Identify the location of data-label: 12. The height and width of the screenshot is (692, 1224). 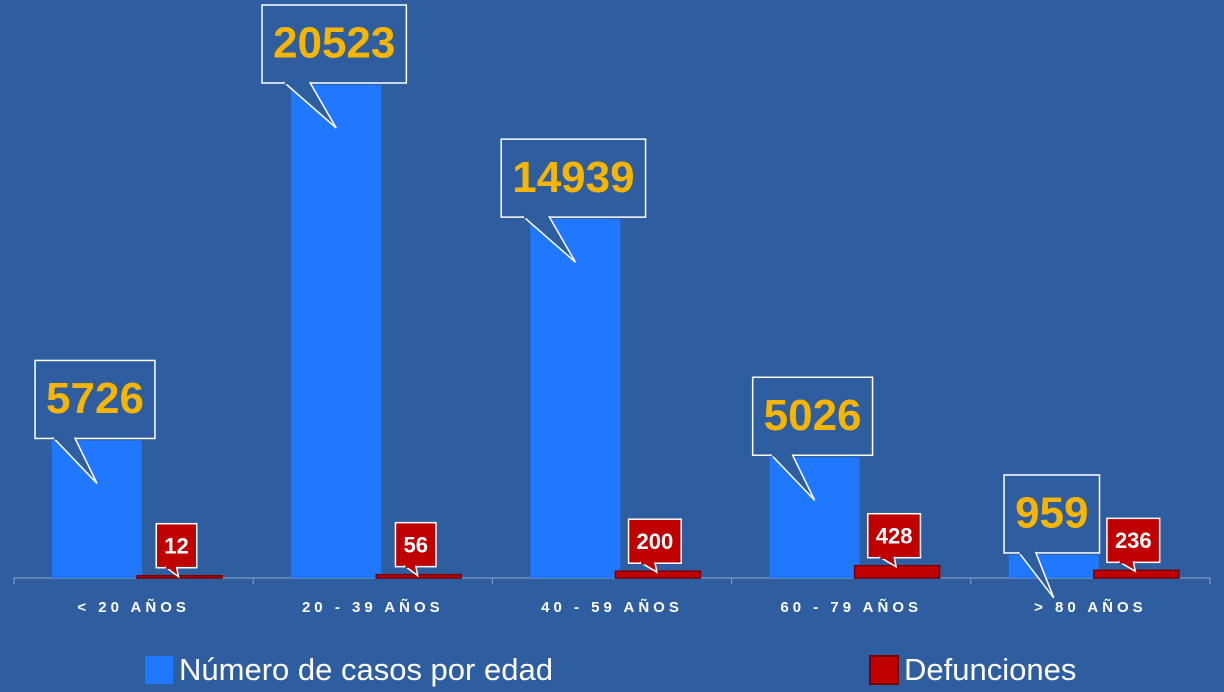
(176, 546).